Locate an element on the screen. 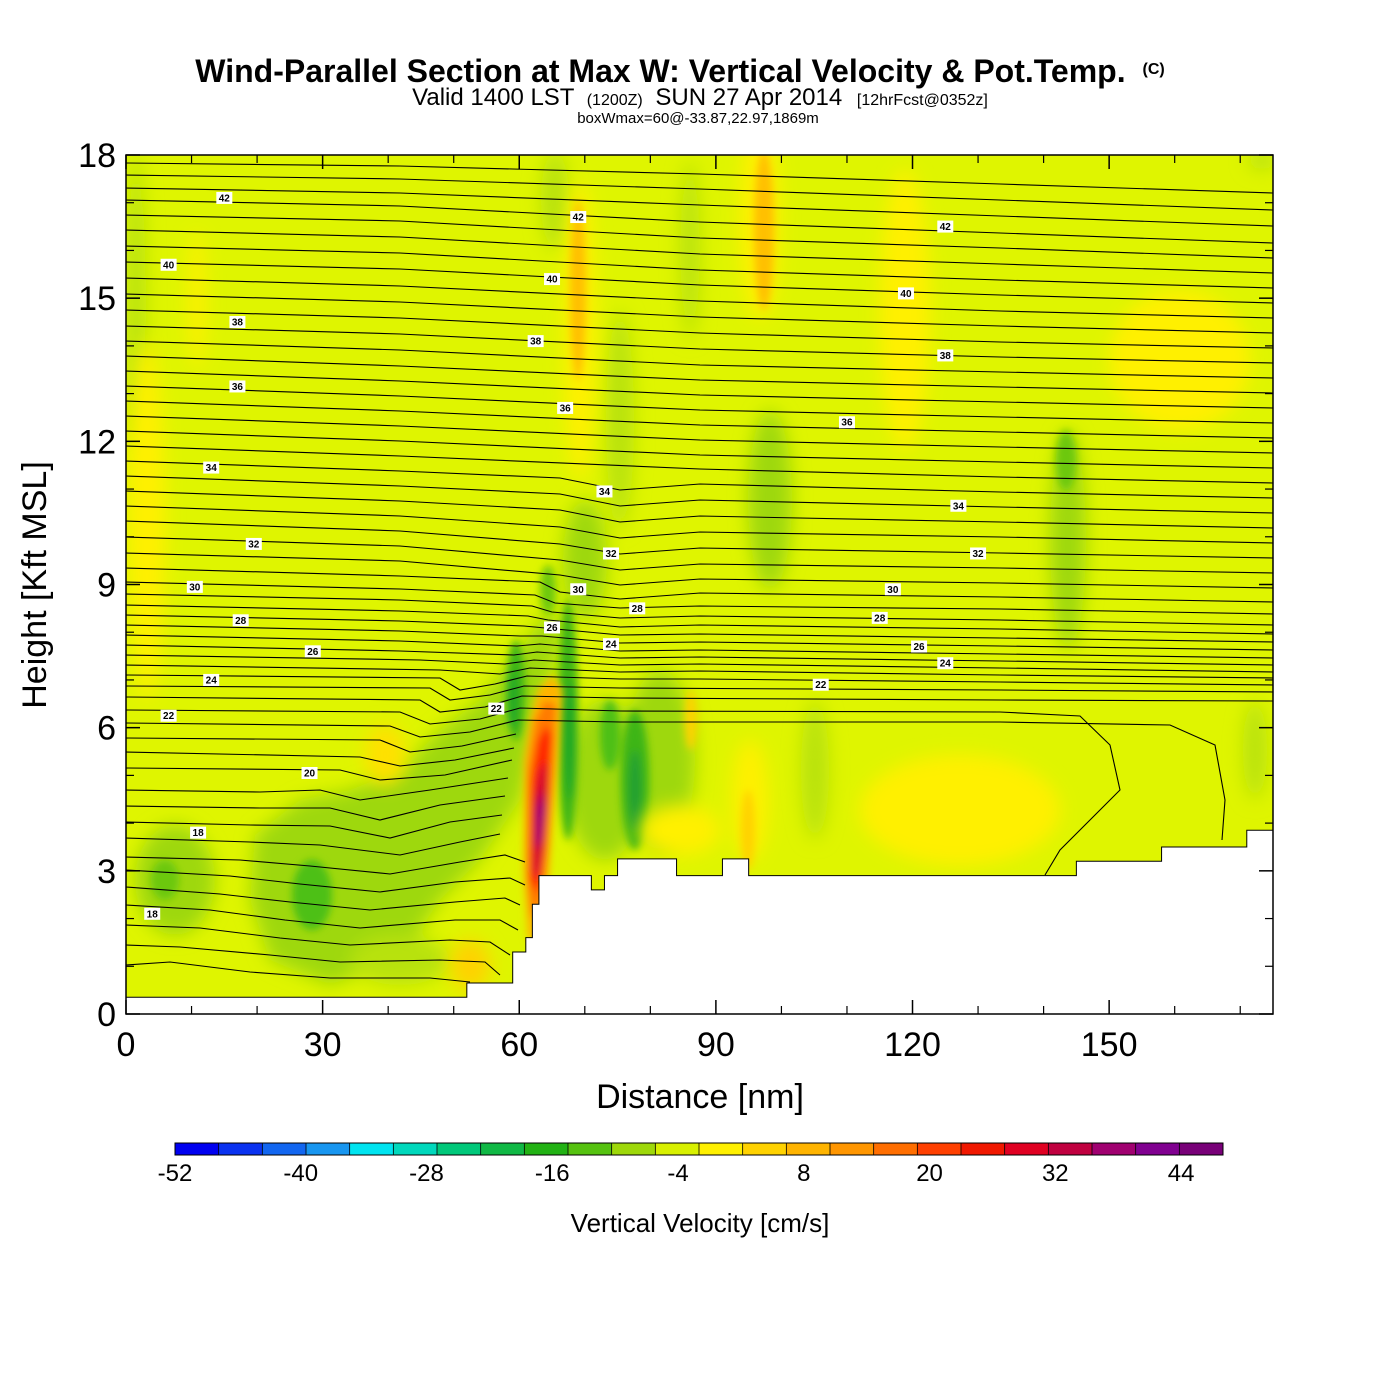  y-tick-label: 18 is located at coordinates (97, 156).